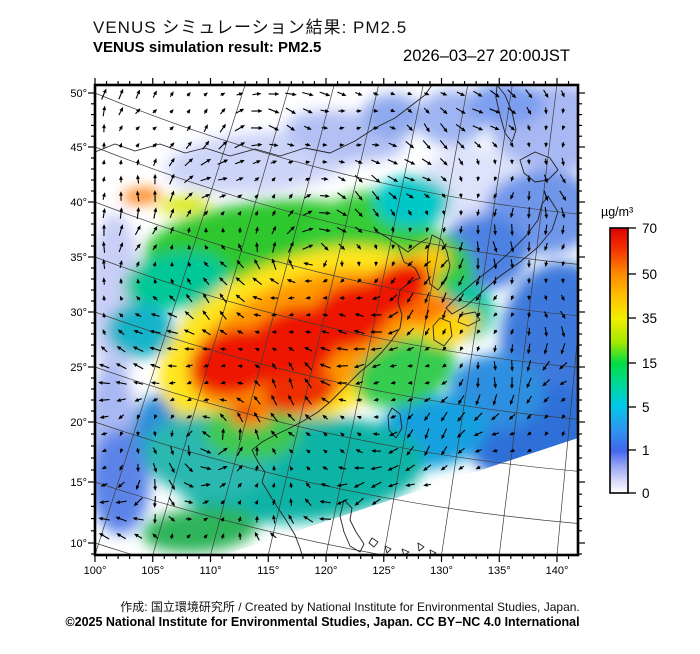 This screenshot has width=700, height=654. What do you see at coordinates (646, 493) in the screenshot?
I see `colorbar-tick-label: 0` at bounding box center [646, 493].